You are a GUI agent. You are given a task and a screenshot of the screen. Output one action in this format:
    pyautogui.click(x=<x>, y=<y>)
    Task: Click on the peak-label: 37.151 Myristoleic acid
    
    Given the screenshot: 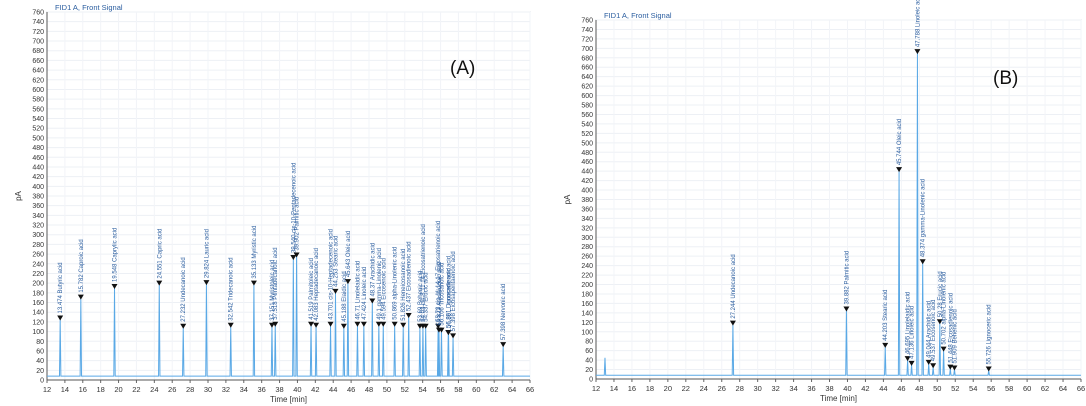 What is the action you would take?
    pyautogui.click(x=273, y=290)
    